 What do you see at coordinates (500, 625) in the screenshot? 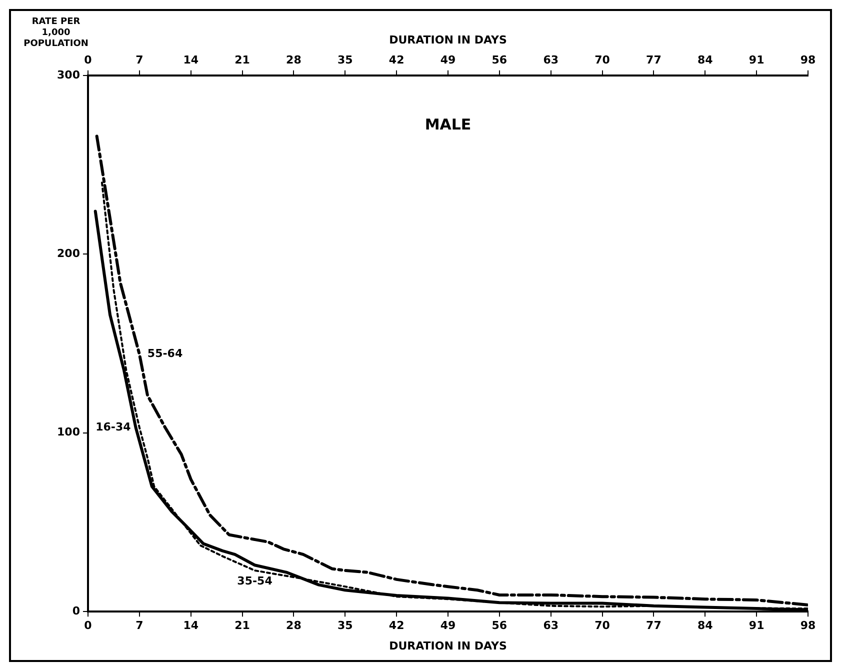
I see `x-tick-label: 56` at bounding box center [500, 625].